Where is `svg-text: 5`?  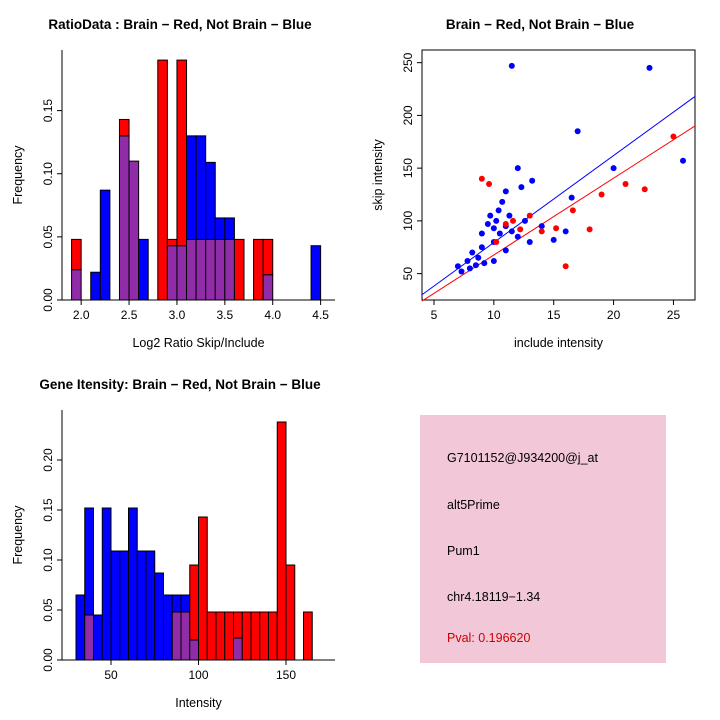 svg-text: 5 is located at coordinates (434, 315).